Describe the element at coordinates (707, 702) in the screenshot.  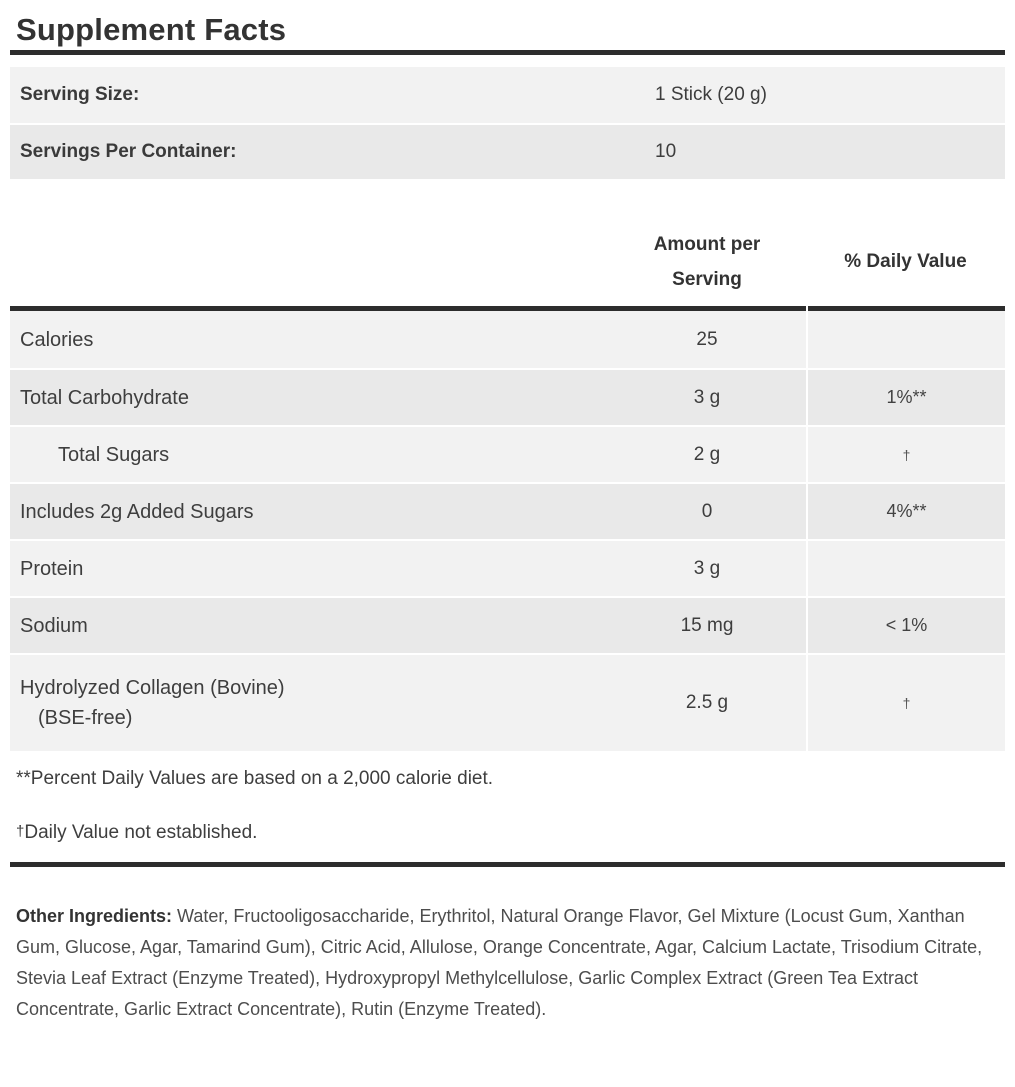
I see `nutrient-amount: 2.5 g` at that location.